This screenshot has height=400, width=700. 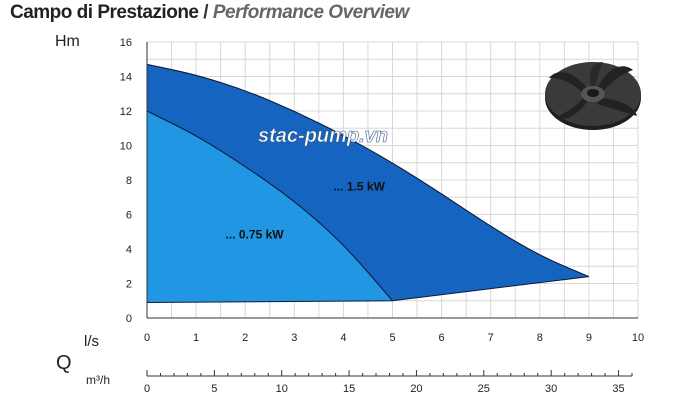 What do you see at coordinates (126, 43) in the screenshot?
I see `y-tick-label: 16` at bounding box center [126, 43].